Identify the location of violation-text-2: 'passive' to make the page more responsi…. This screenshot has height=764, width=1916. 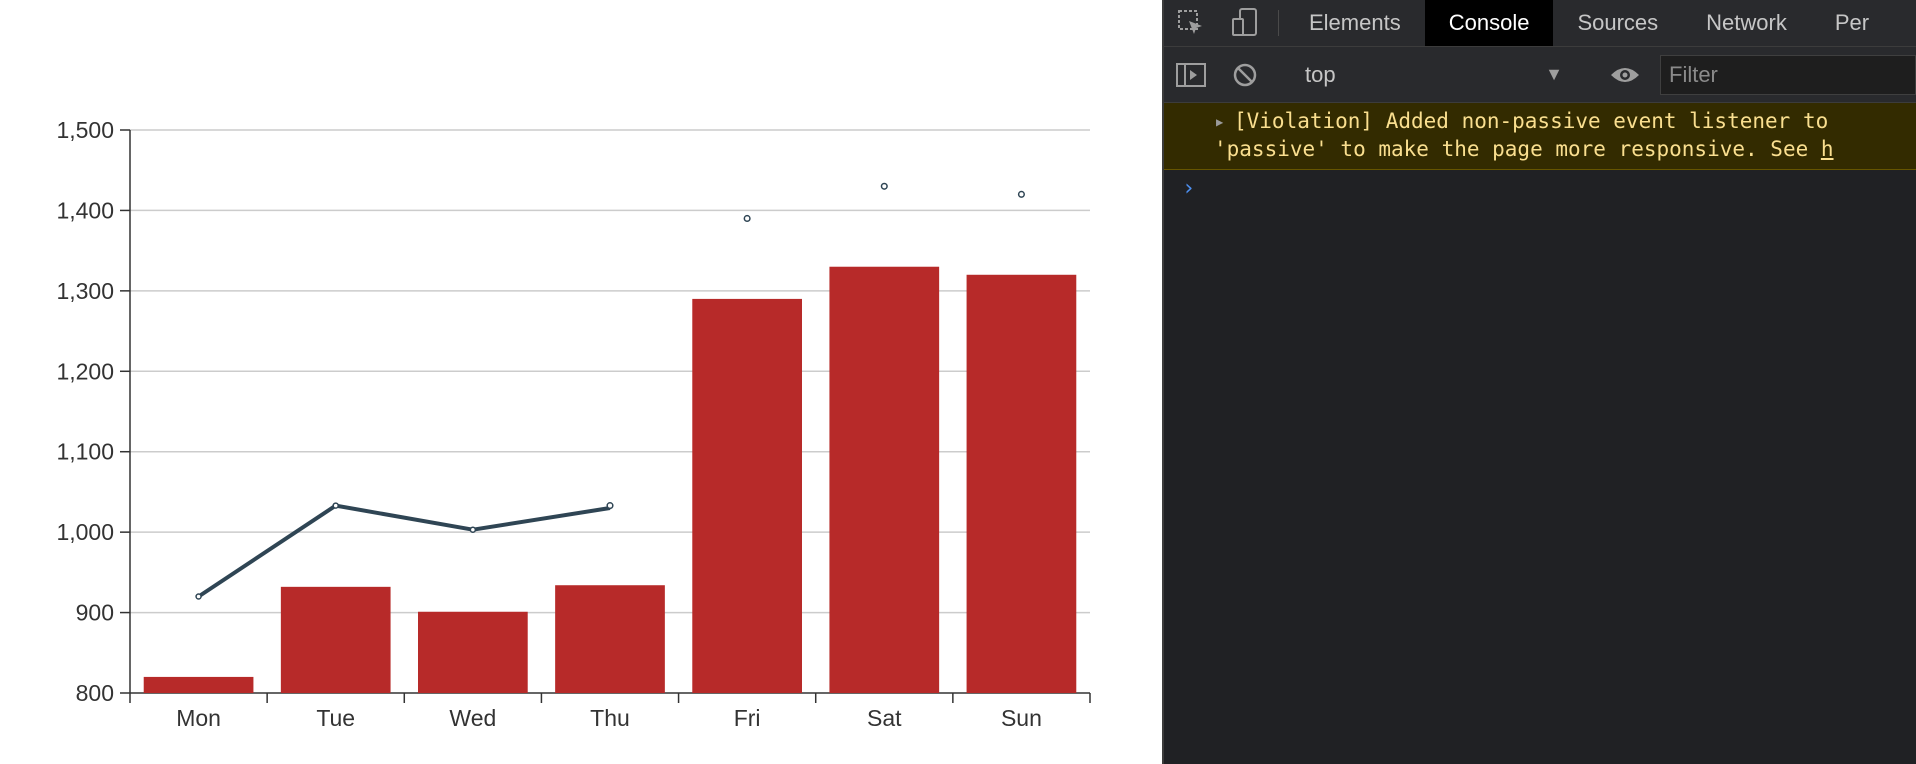
(1517, 149).